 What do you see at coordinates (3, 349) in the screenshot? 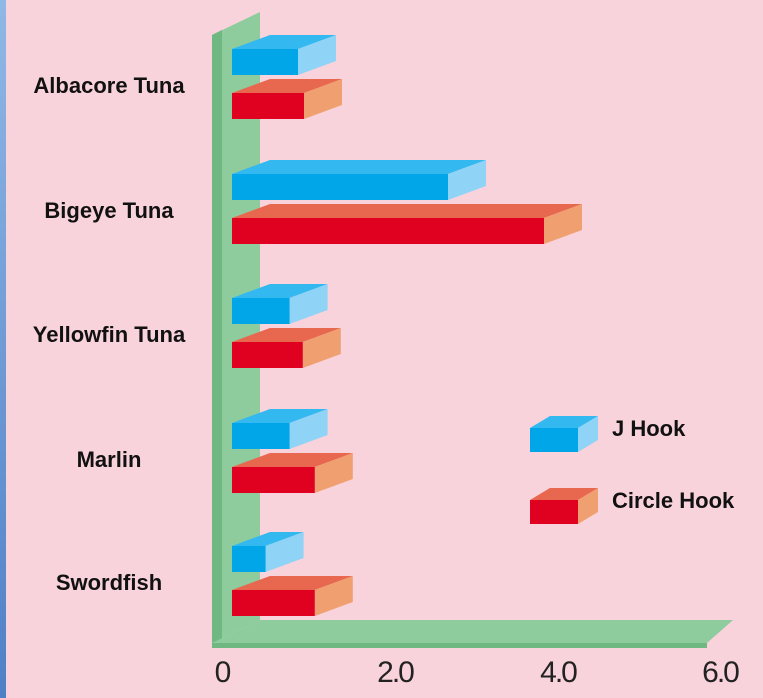
I see `left-edge-strip` at bounding box center [3, 349].